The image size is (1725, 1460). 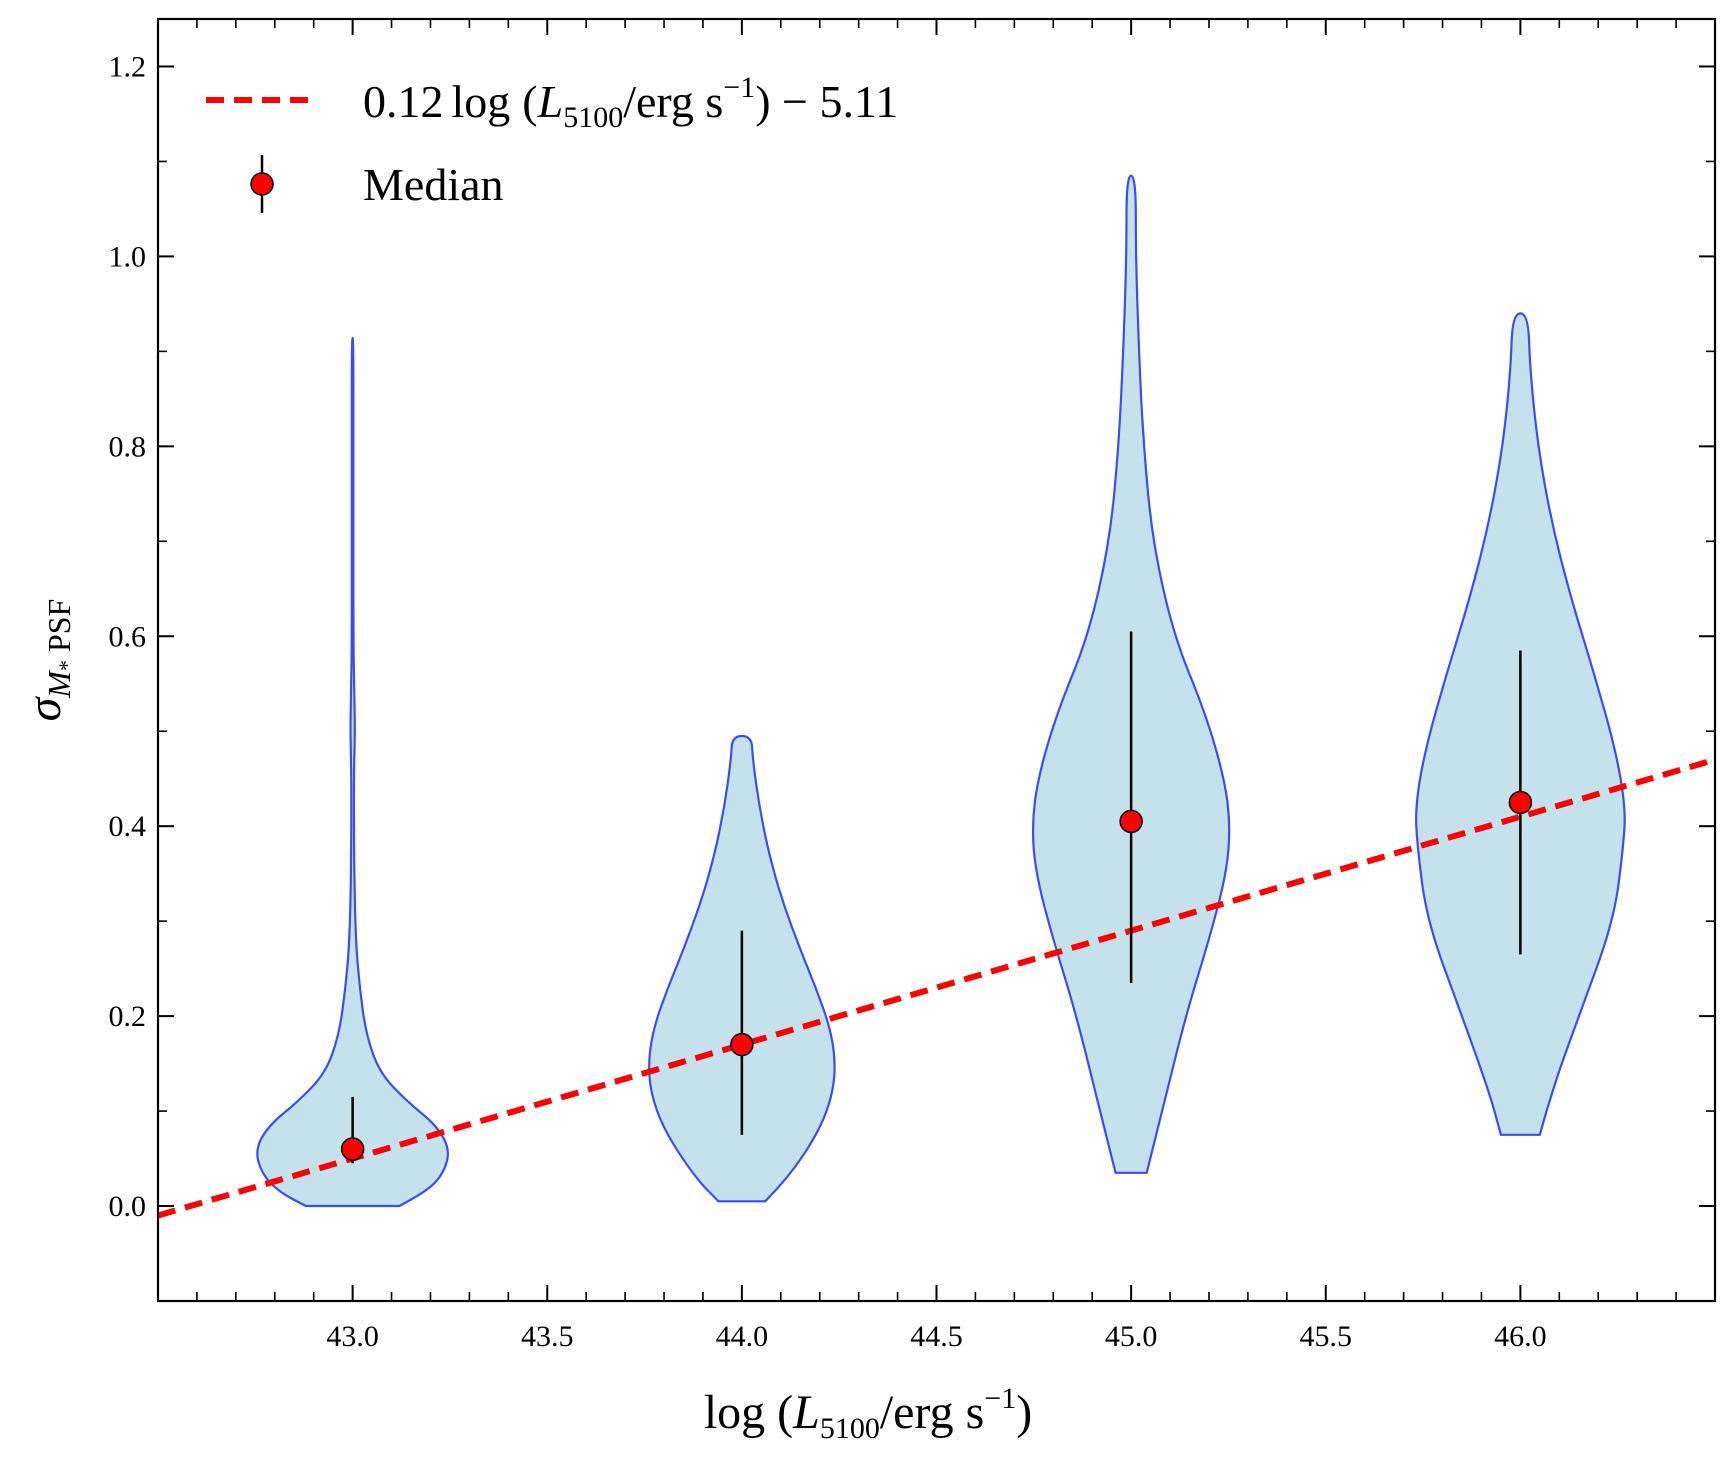 I want to click on y-tick-labels: 0.0 0.2 0.4 0.6 0.8 1.0 1.2, so click(x=128, y=636).